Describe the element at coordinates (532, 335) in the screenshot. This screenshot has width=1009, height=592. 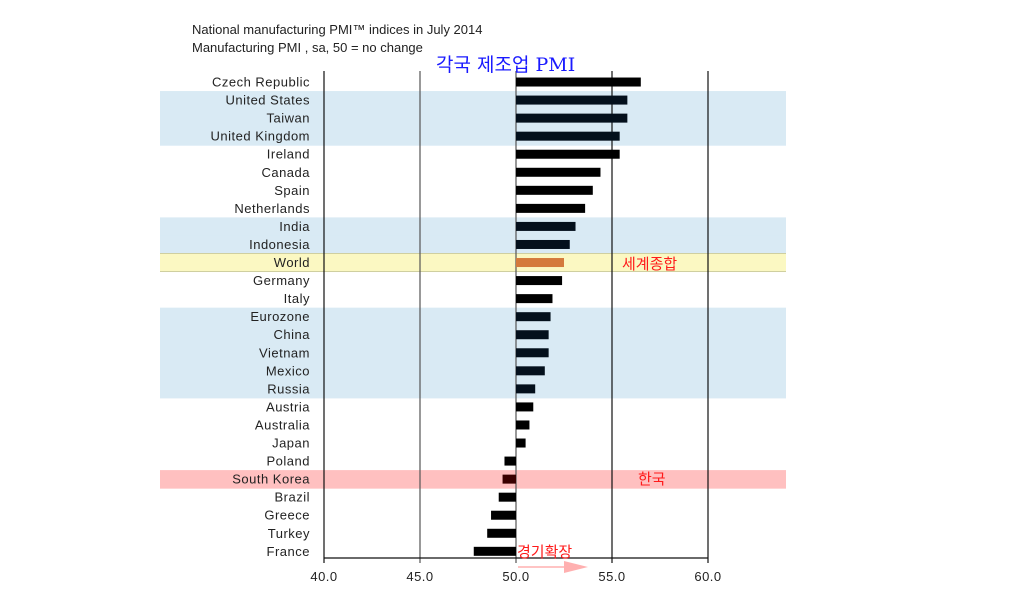
I see `bar-china` at that location.